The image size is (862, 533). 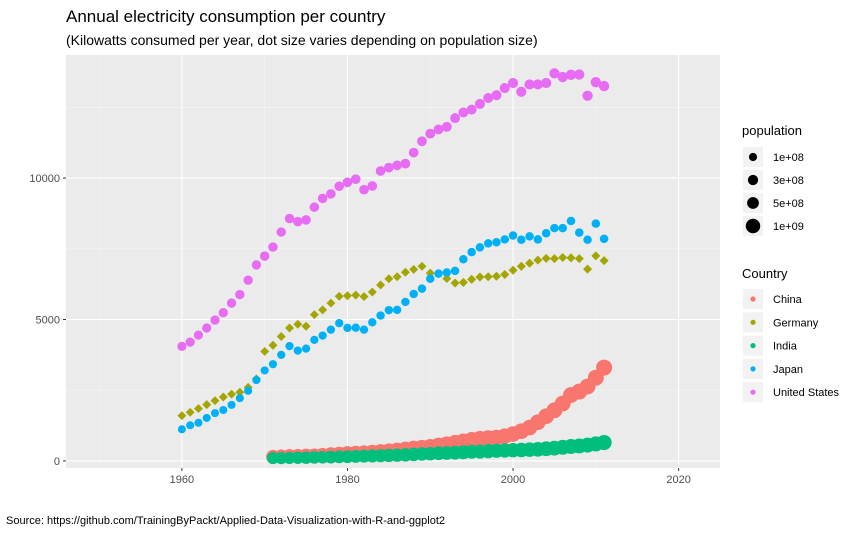 I want to click on size-legend-label: 5e+08, so click(x=788, y=204).